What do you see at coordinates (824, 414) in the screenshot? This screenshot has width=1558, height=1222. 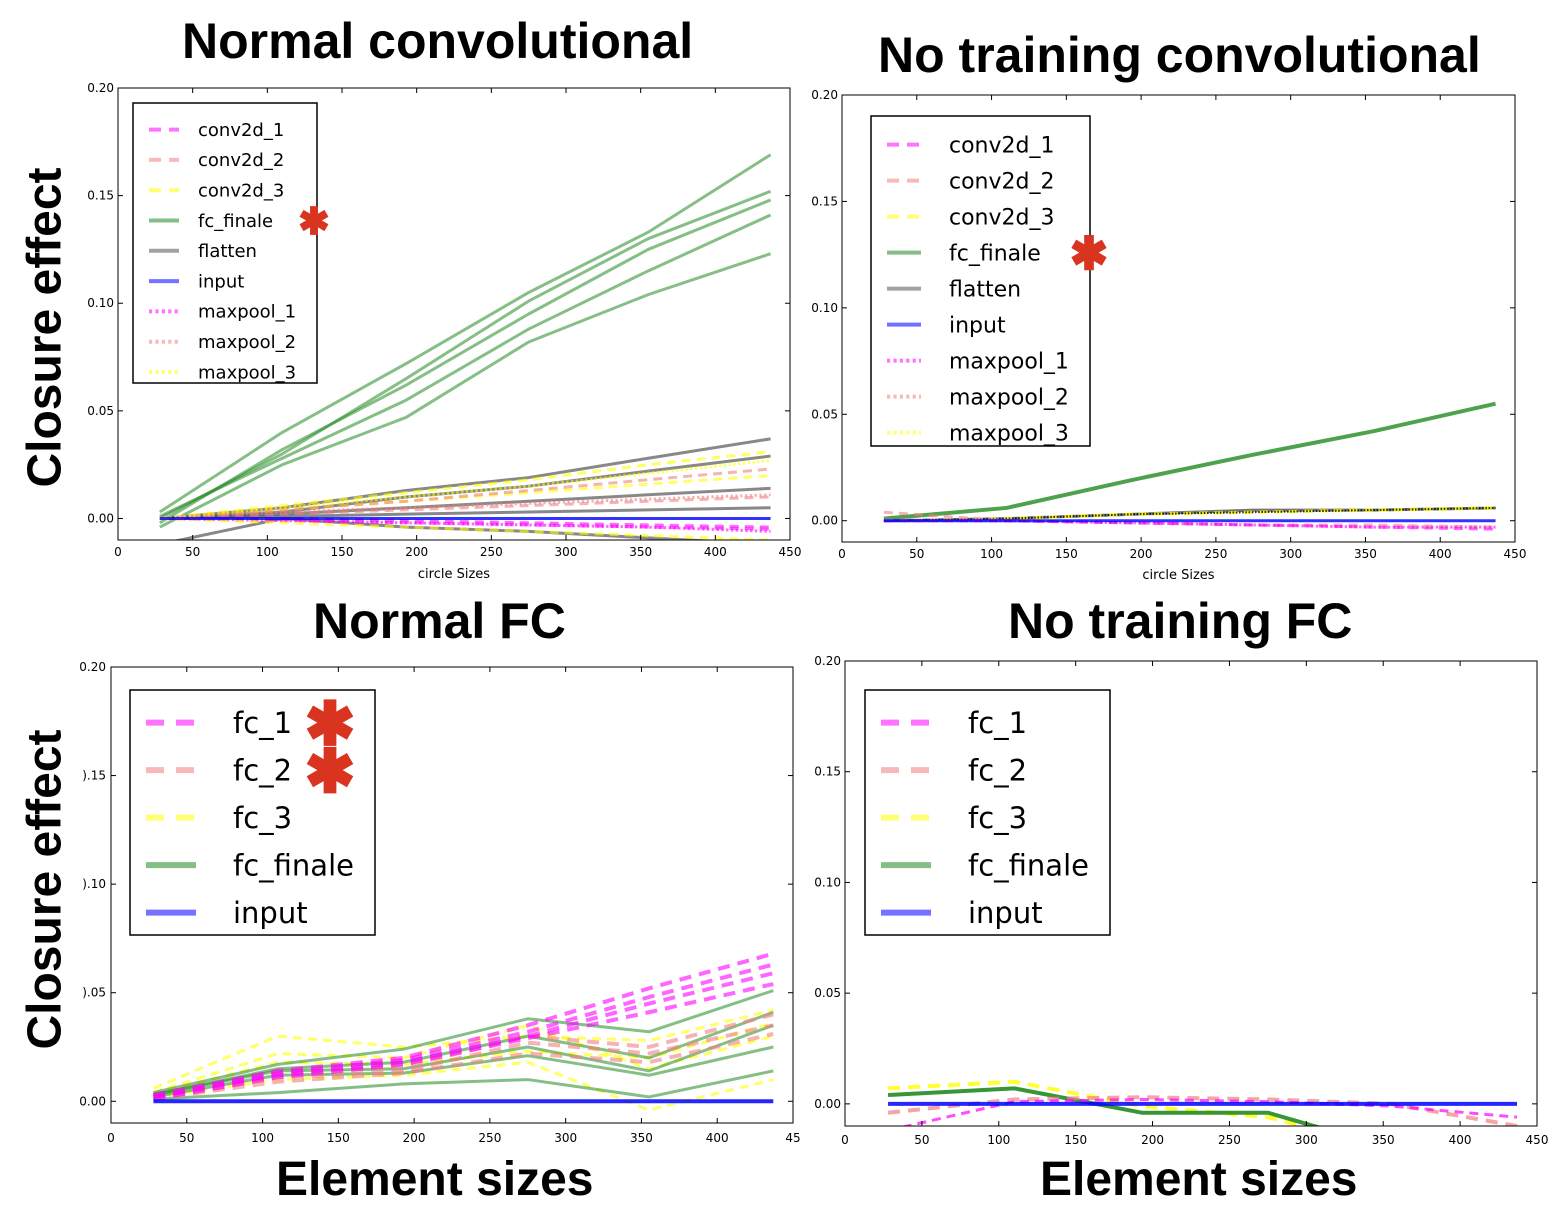 I see `y-tick-label: 0.05` at bounding box center [824, 414].